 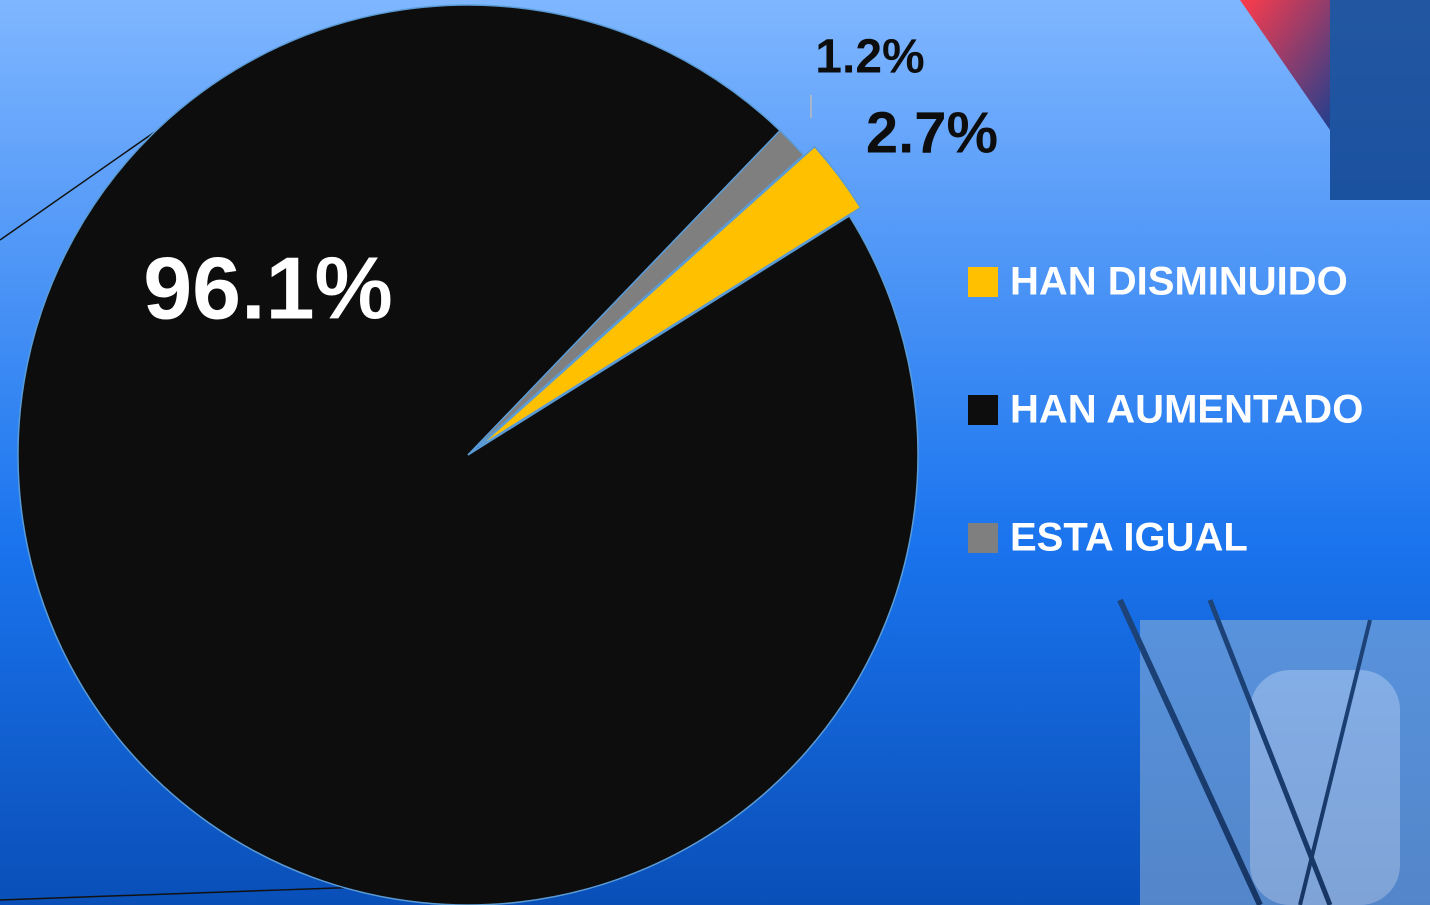 What do you see at coordinates (1186, 410) in the screenshot?
I see `legend-label: HAN AUMENTADO` at bounding box center [1186, 410].